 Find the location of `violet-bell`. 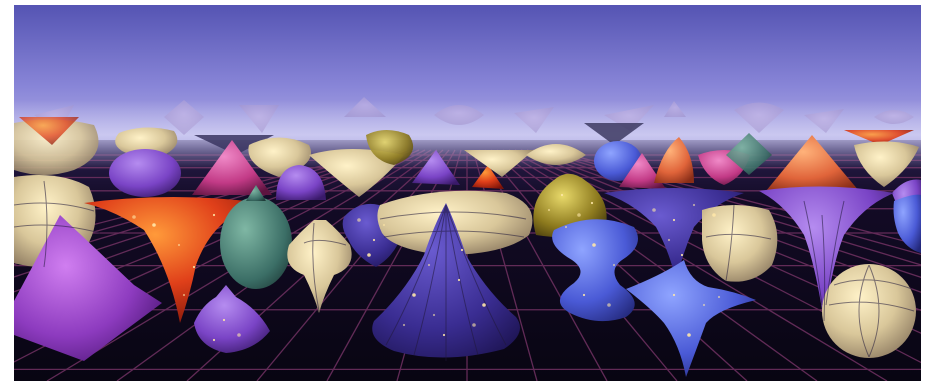

violet-bell is located at coordinates (301, 182).